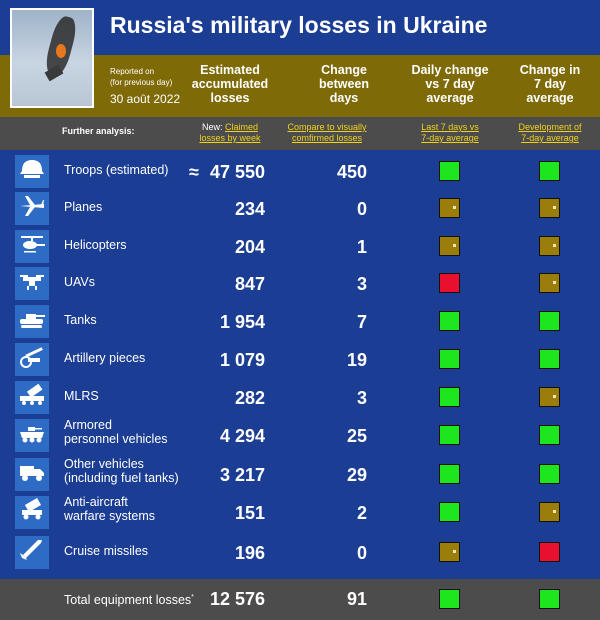 The height and width of the screenshot is (620, 600). Describe the element at coordinates (361, 322) in the screenshot. I see `row-change: 7` at that location.